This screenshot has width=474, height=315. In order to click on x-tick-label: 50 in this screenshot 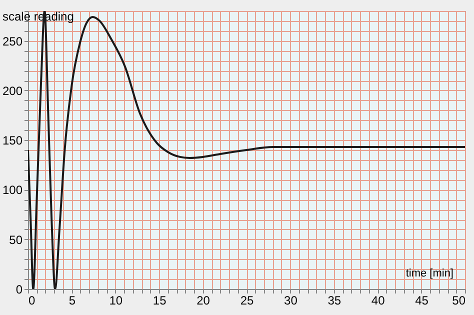, I will do `click(459, 301)`.